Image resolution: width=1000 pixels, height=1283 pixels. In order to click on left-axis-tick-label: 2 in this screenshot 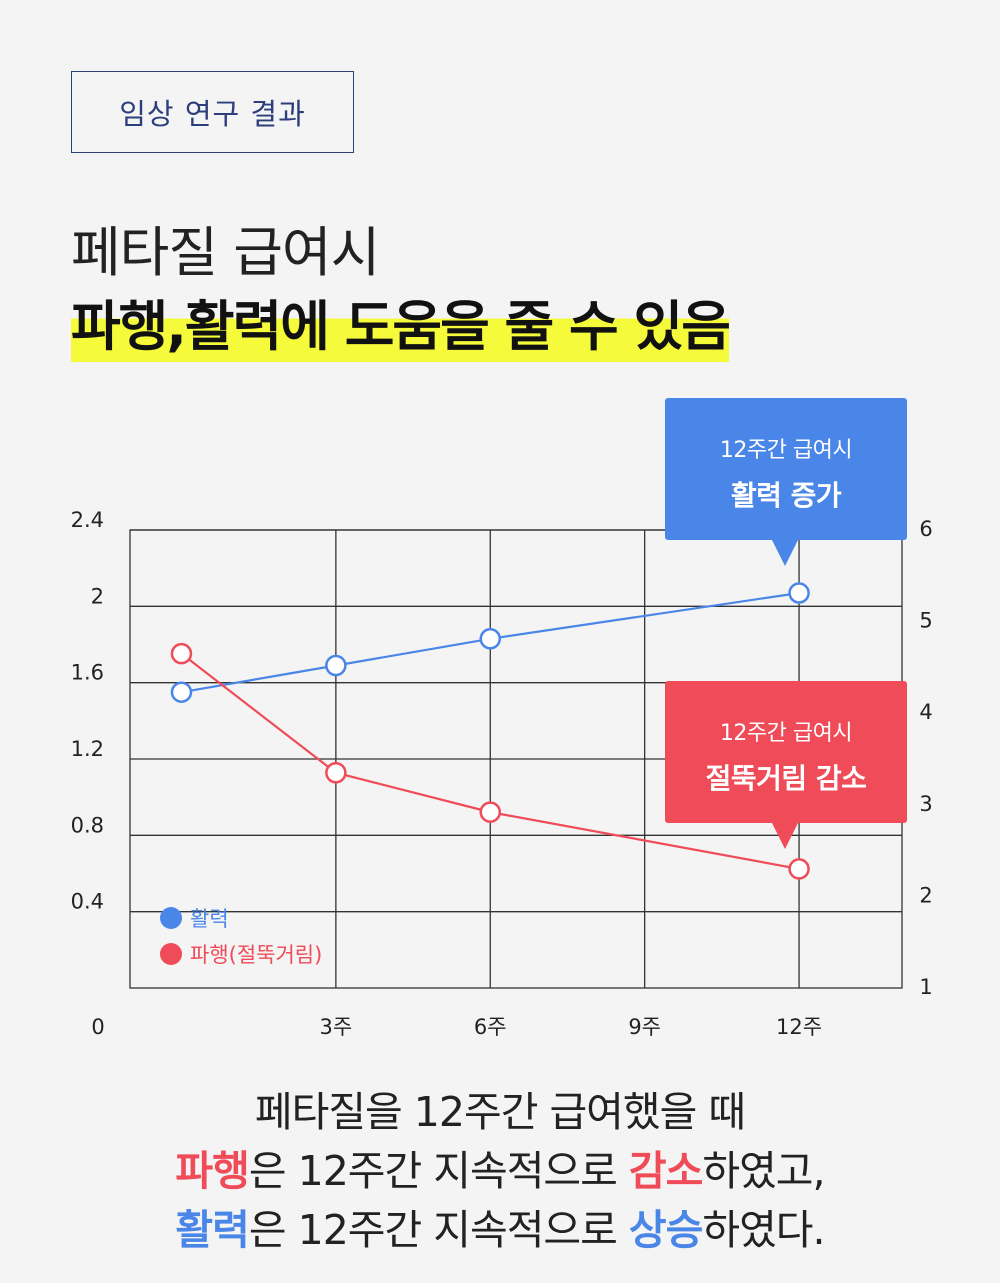, I will do `click(97, 596)`.